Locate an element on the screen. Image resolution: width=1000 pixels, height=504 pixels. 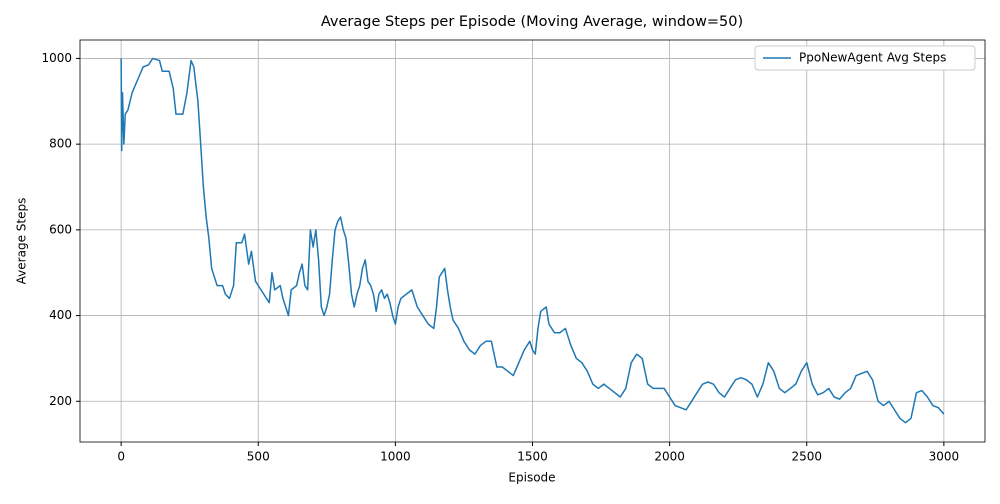
x-tick-label: 500 is located at coordinates (258, 457).